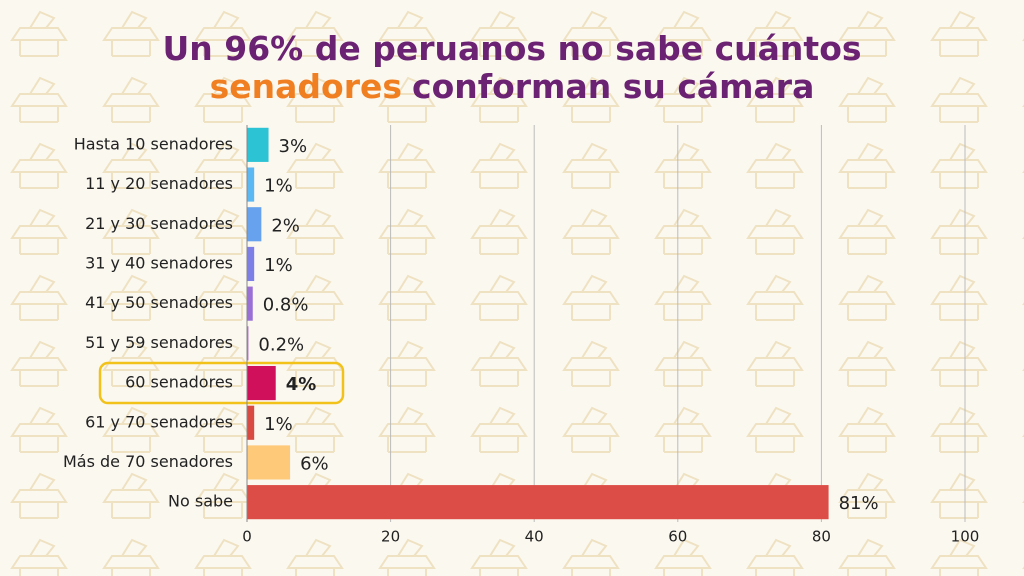  I want to click on y-tick-label: 11 y 20 senadores, so click(159, 183).